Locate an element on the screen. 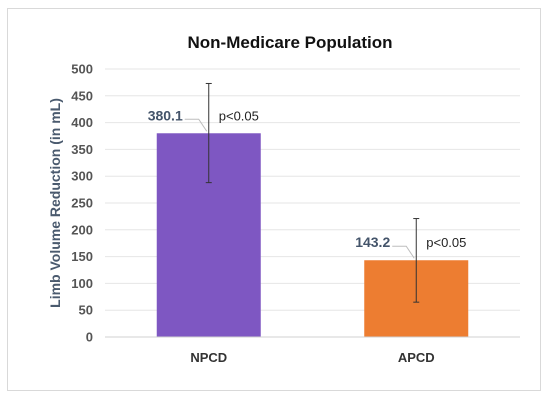 The image size is (550, 401). y-tick-label: 250 is located at coordinates (82, 203).